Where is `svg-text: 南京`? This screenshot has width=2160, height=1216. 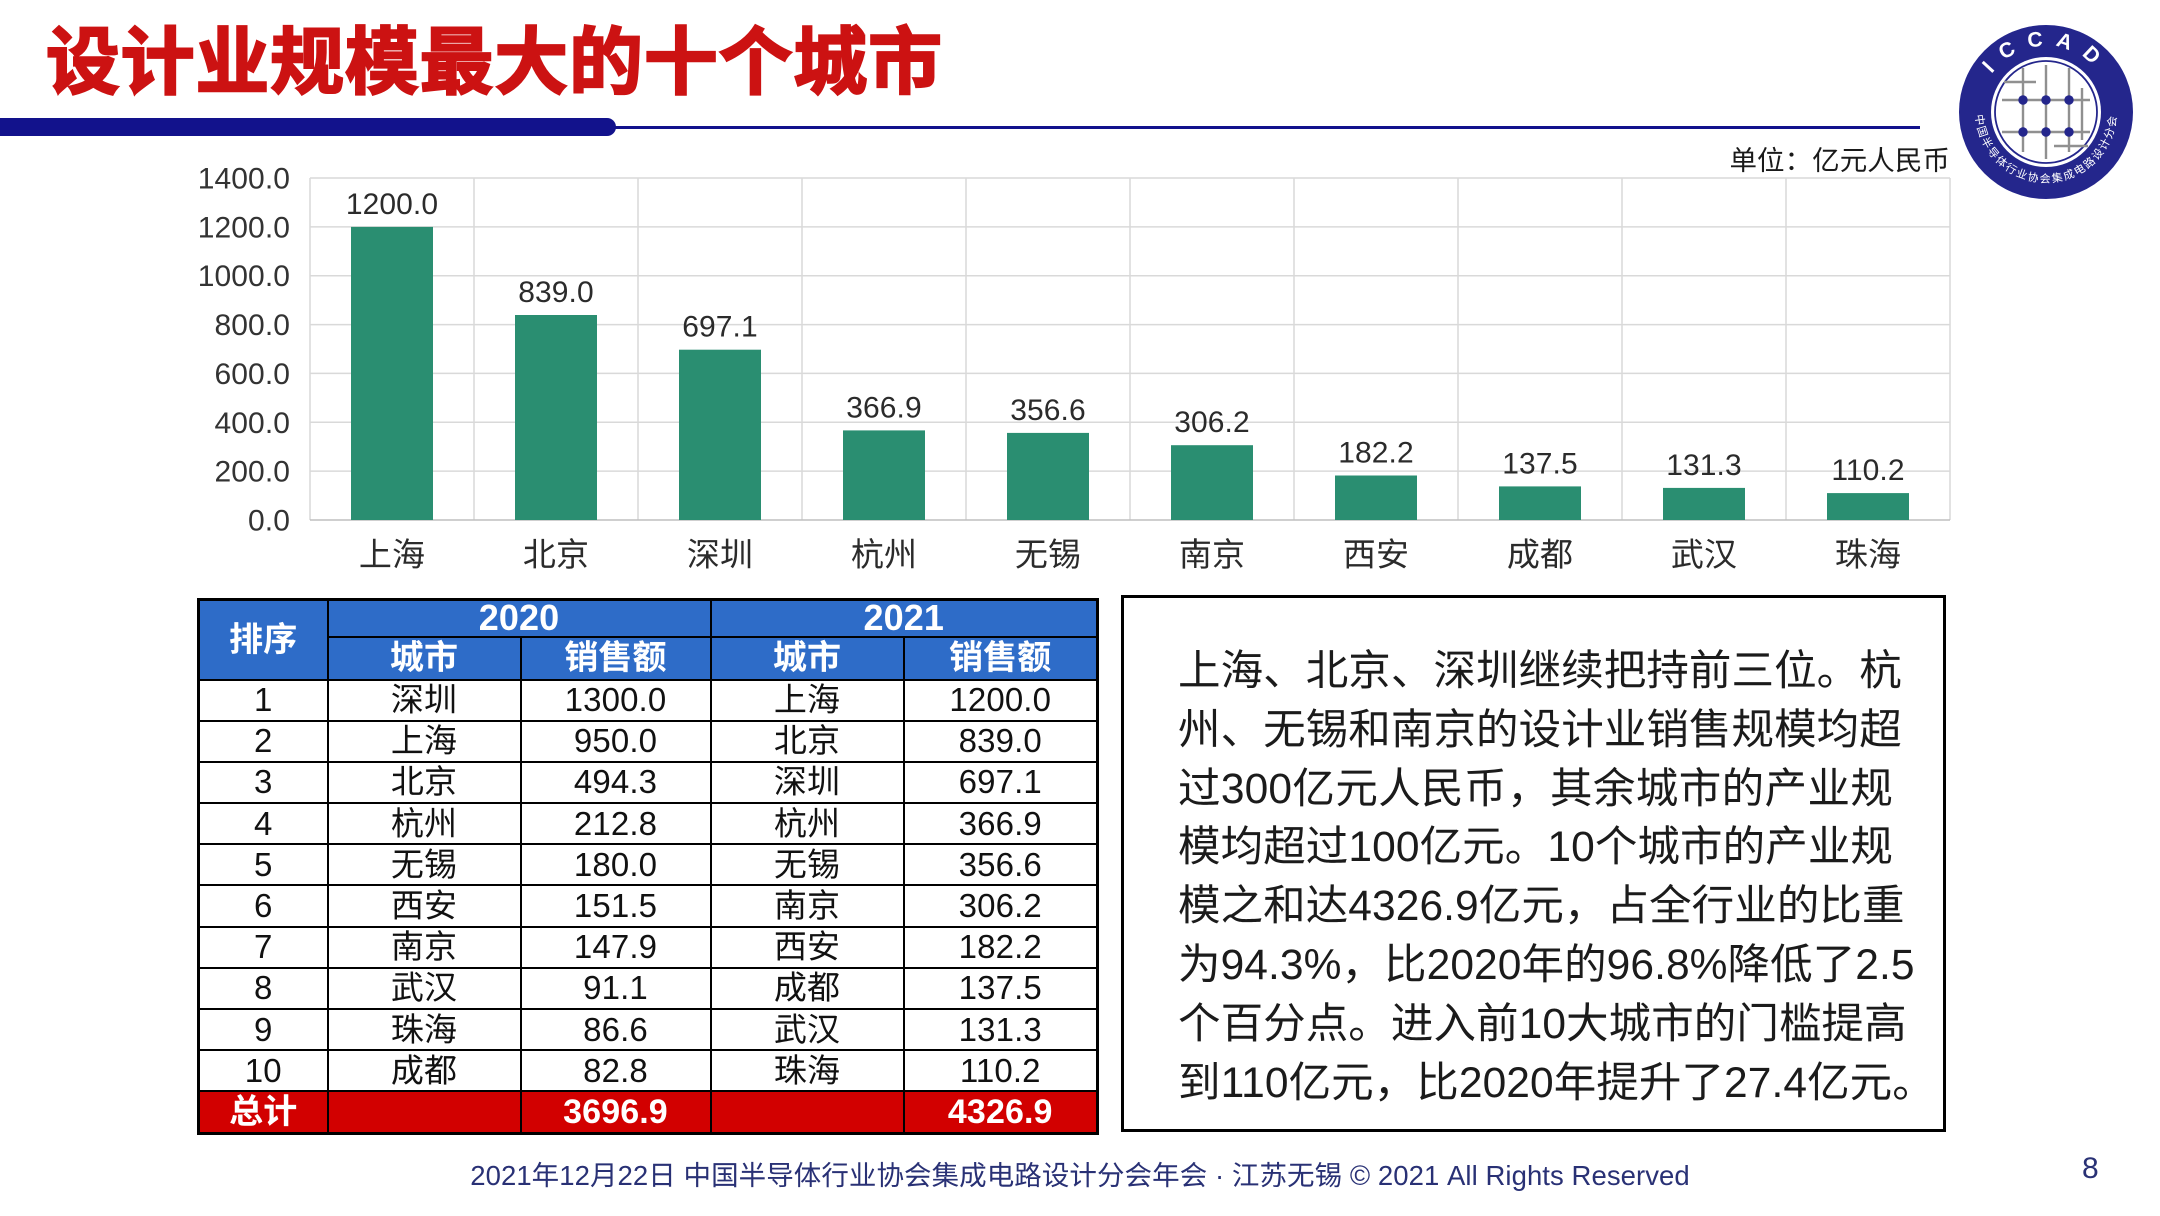
svg-text: 南京 is located at coordinates (1212, 554).